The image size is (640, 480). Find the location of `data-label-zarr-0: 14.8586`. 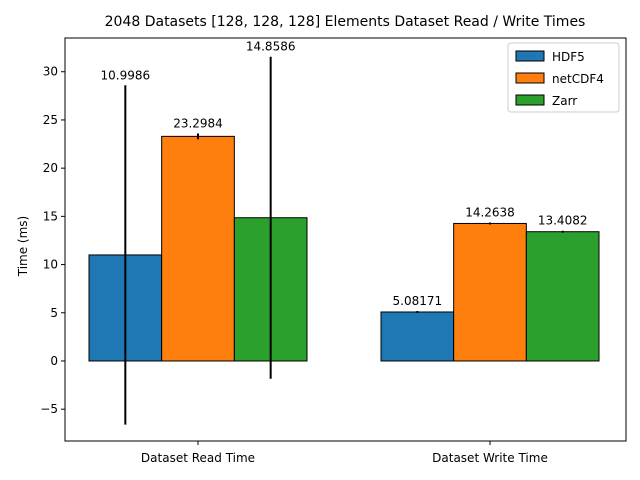

data-label-zarr-0: 14.8586 is located at coordinates (271, 47).